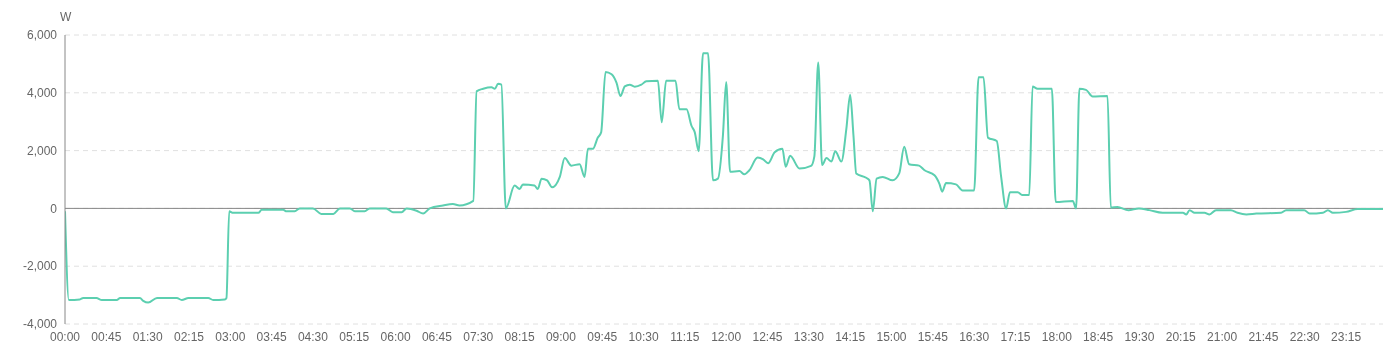 Image resolution: width=1389 pixels, height=360 pixels. What do you see at coordinates (437, 336) in the screenshot?
I see `x-tick-label: 06:45` at bounding box center [437, 336].